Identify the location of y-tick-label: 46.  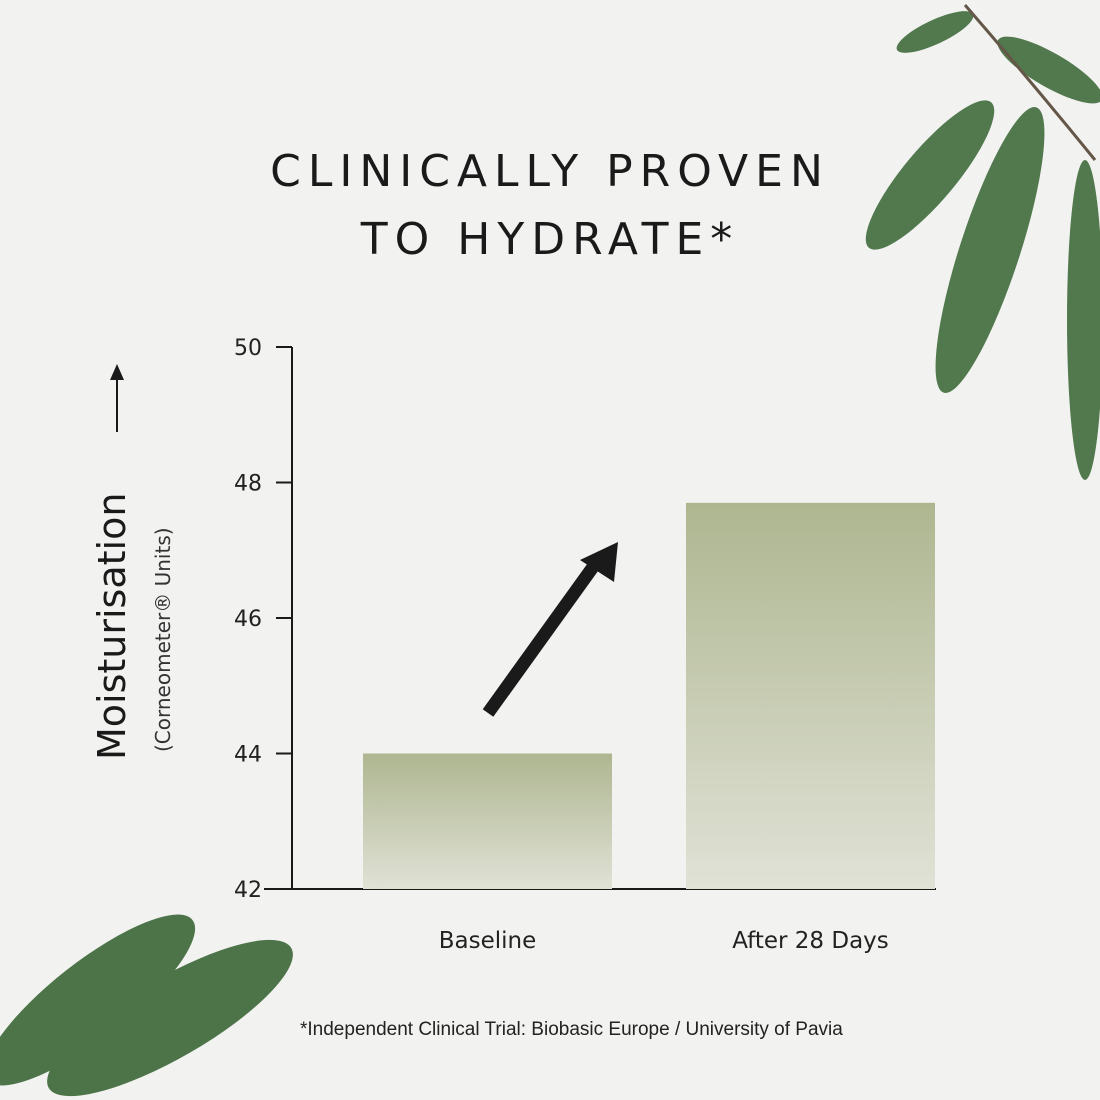
(248, 619).